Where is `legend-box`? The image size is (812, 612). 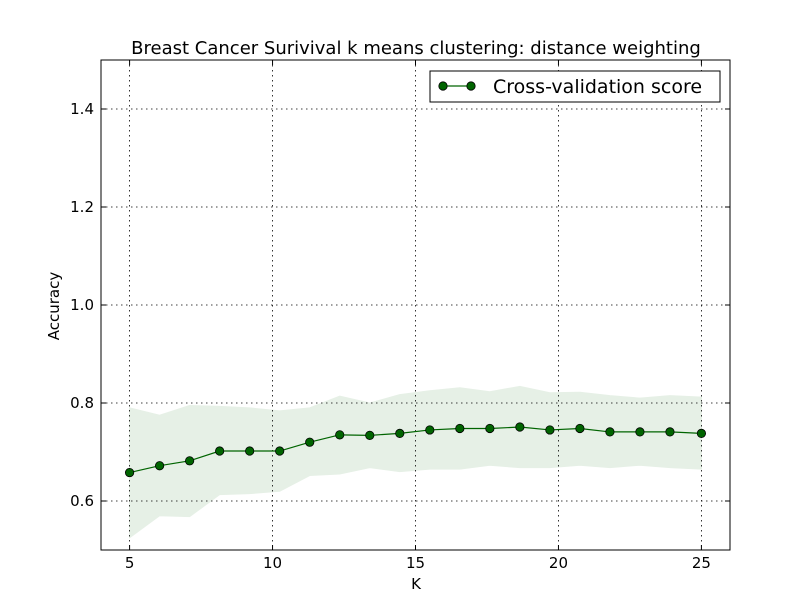 legend-box is located at coordinates (575, 86).